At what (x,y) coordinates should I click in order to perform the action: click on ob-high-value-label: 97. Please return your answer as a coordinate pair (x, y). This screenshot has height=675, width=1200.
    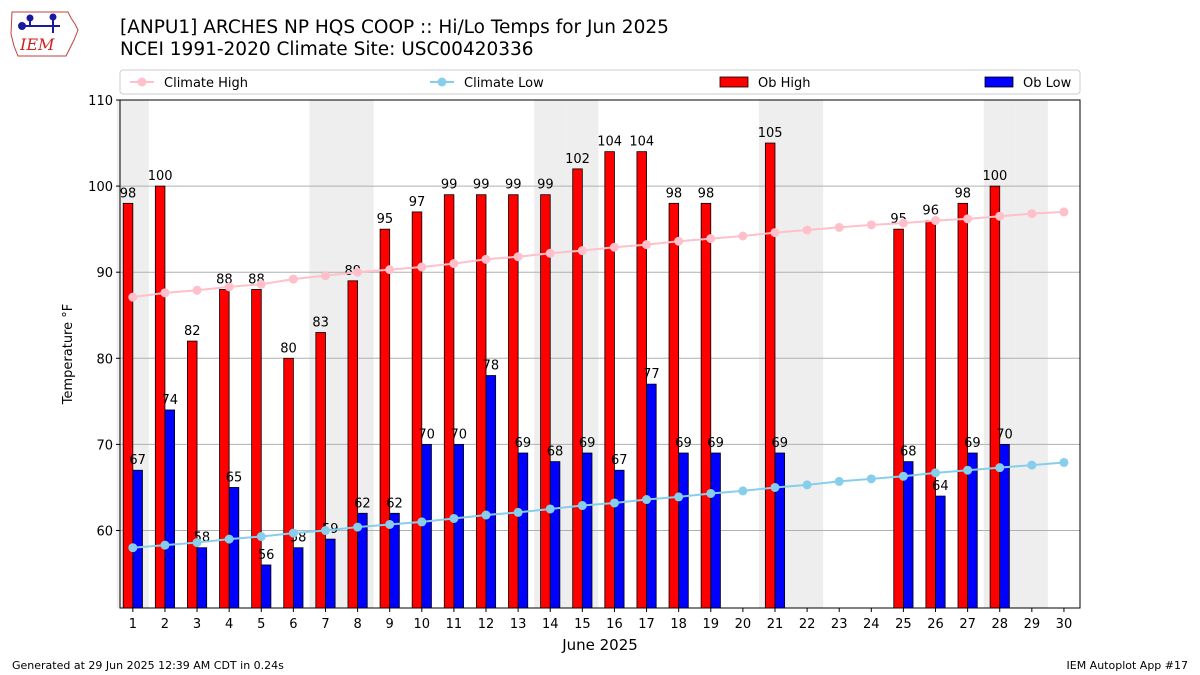
    Looking at the image, I should click on (417, 202).